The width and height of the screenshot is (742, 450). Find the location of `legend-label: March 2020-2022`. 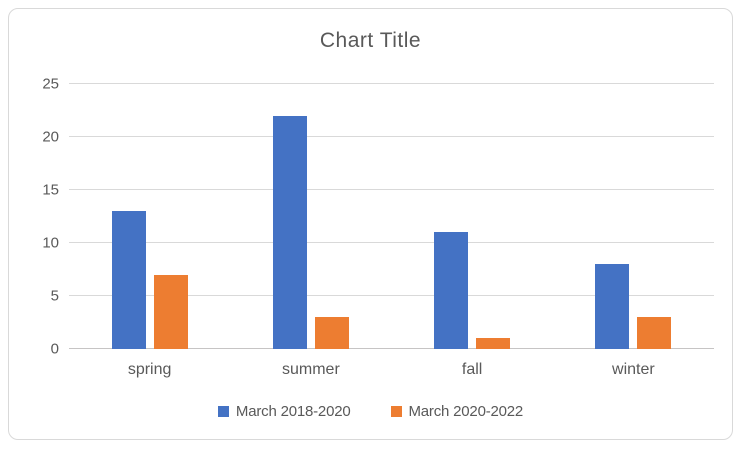

legend-label: March 2020-2022 is located at coordinates (466, 411).